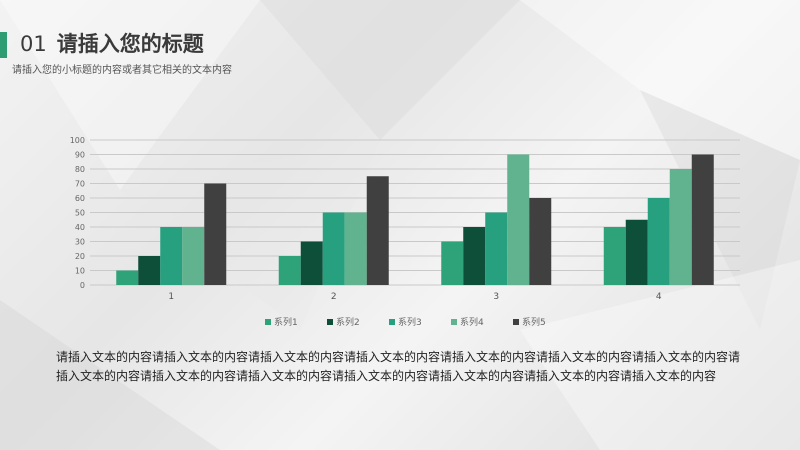 The image size is (800, 450). I want to click on title-number: 01, so click(33, 44).